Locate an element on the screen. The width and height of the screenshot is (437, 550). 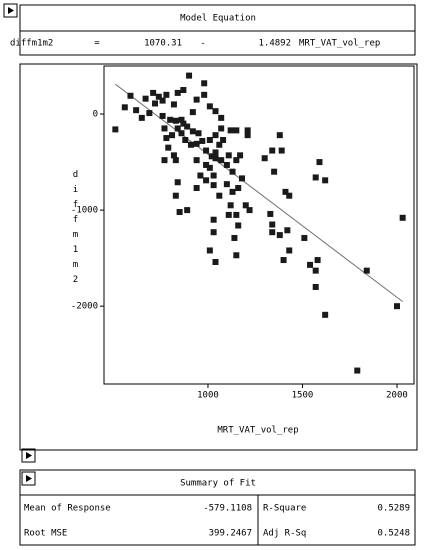
summary-panel is located at coordinates (217, 507).